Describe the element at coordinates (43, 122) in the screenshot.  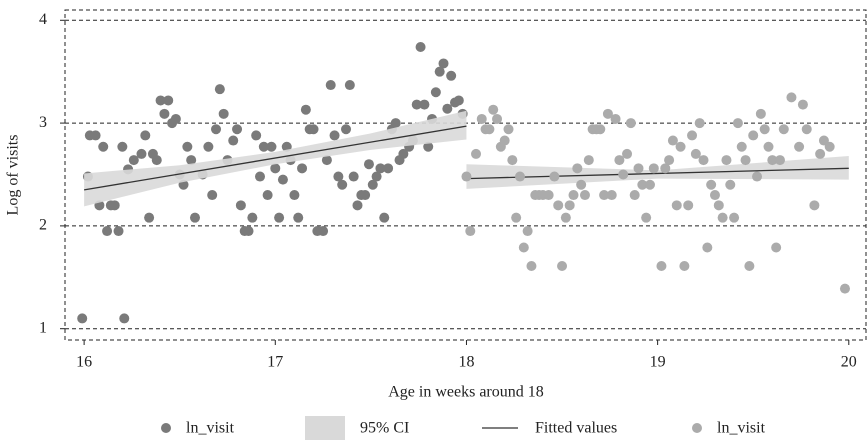
I see `y-tick-label: 3` at that location.